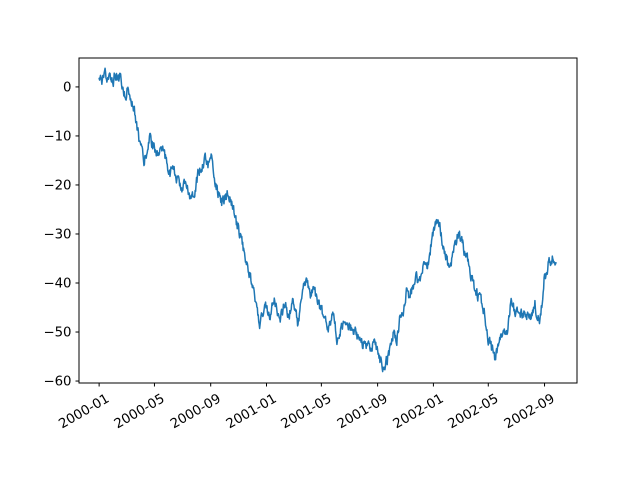 The height and width of the screenshot is (480, 640). Describe the element at coordinates (57, 333) in the screenshot. I see `y-tick-label: −50` at that location.